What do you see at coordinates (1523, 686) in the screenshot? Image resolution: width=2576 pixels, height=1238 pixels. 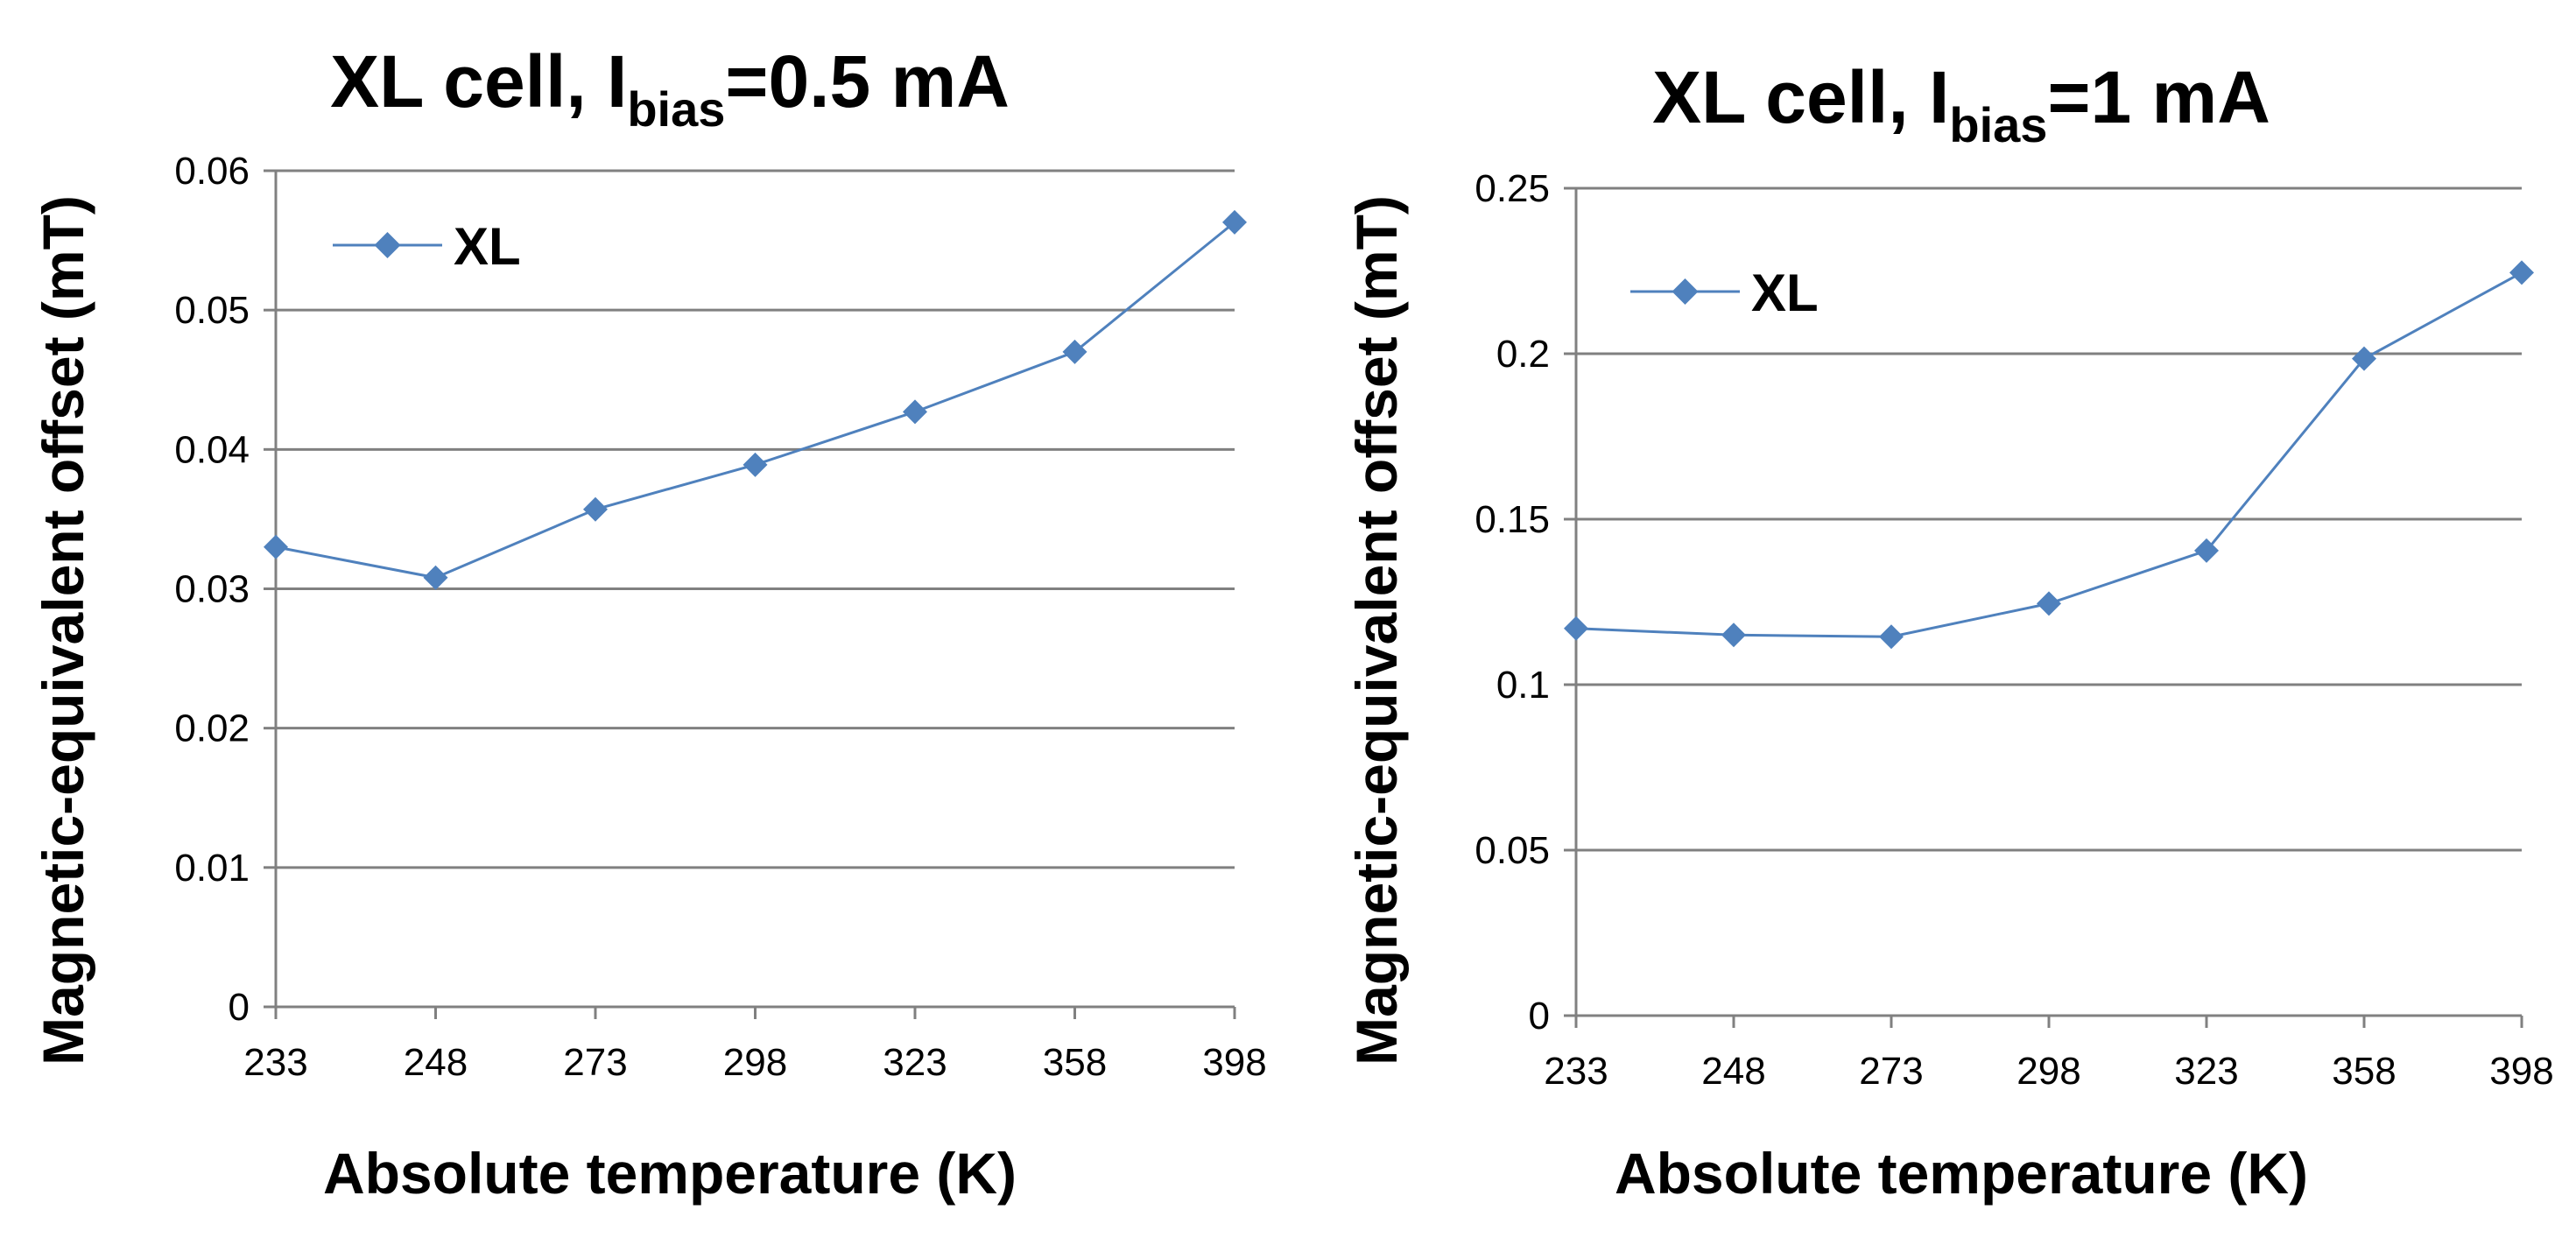 I see `y-tick-label: 0.1` at bounding box center [1523, 686].